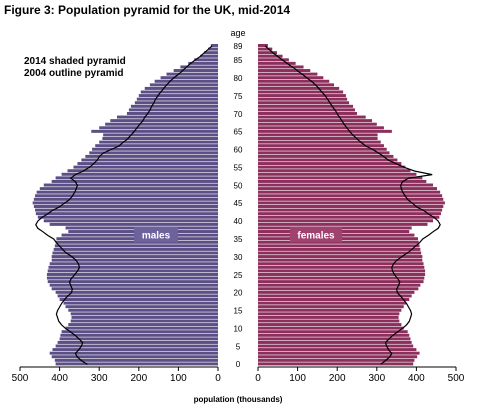 This screenshot has width=482, height=413. Describe the element at coordinates (238, 150) in the screenshot. I see `age-tick-label: 60` at that location.